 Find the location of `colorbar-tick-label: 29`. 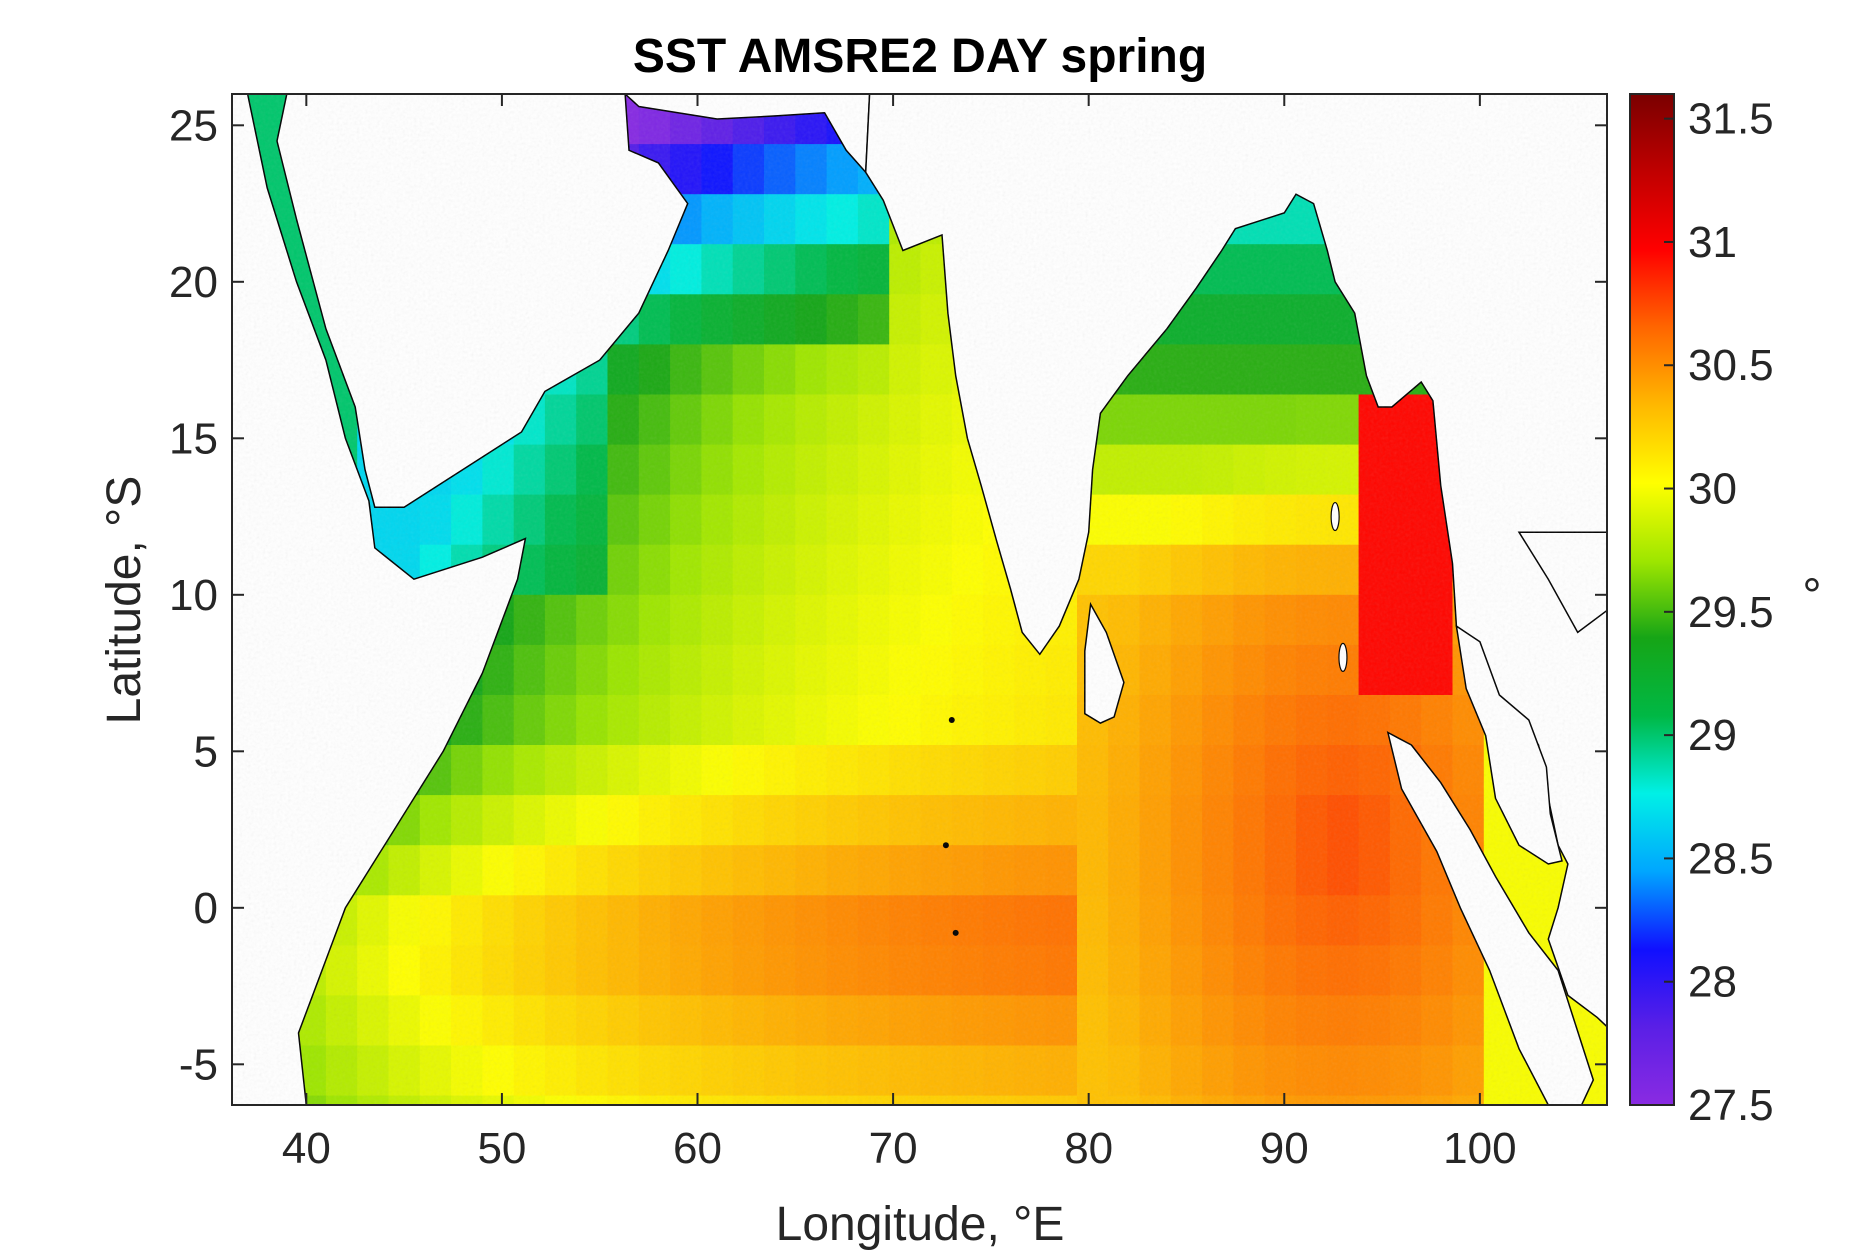

colorbar-tick-label: 29 is located at coordinates (1712, 735).